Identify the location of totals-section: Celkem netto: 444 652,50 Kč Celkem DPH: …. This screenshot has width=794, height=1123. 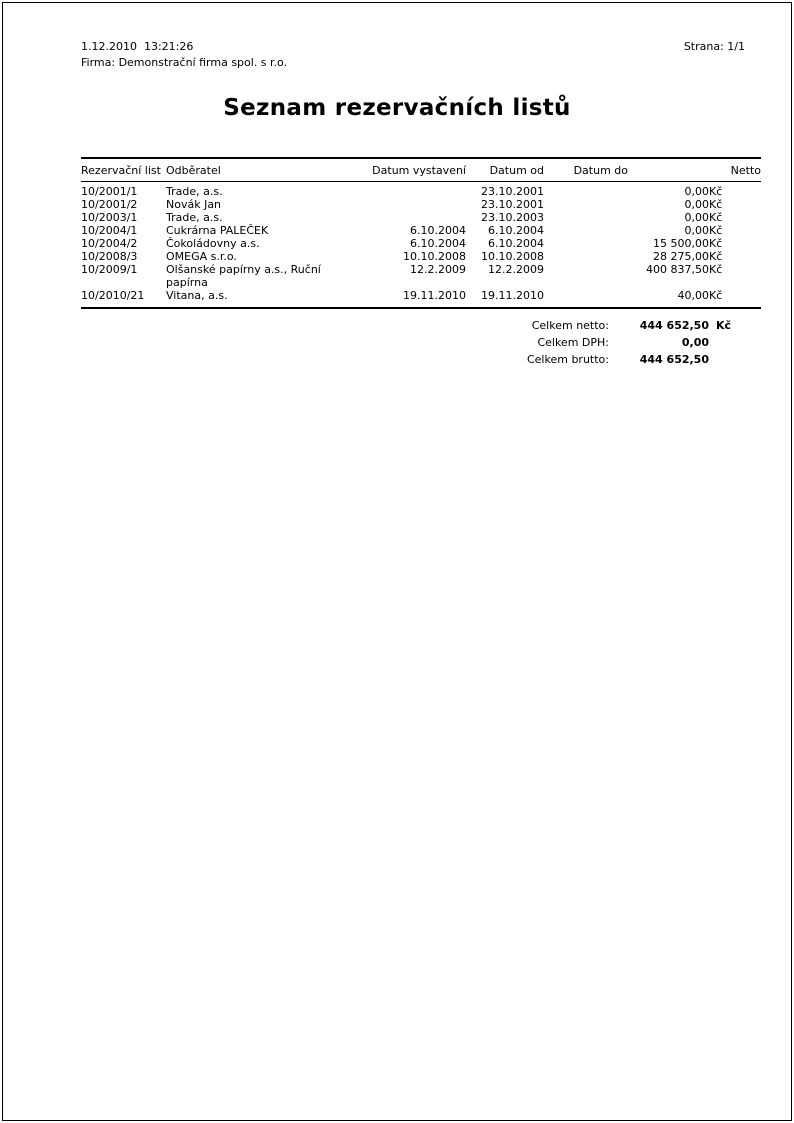
(421, 342).